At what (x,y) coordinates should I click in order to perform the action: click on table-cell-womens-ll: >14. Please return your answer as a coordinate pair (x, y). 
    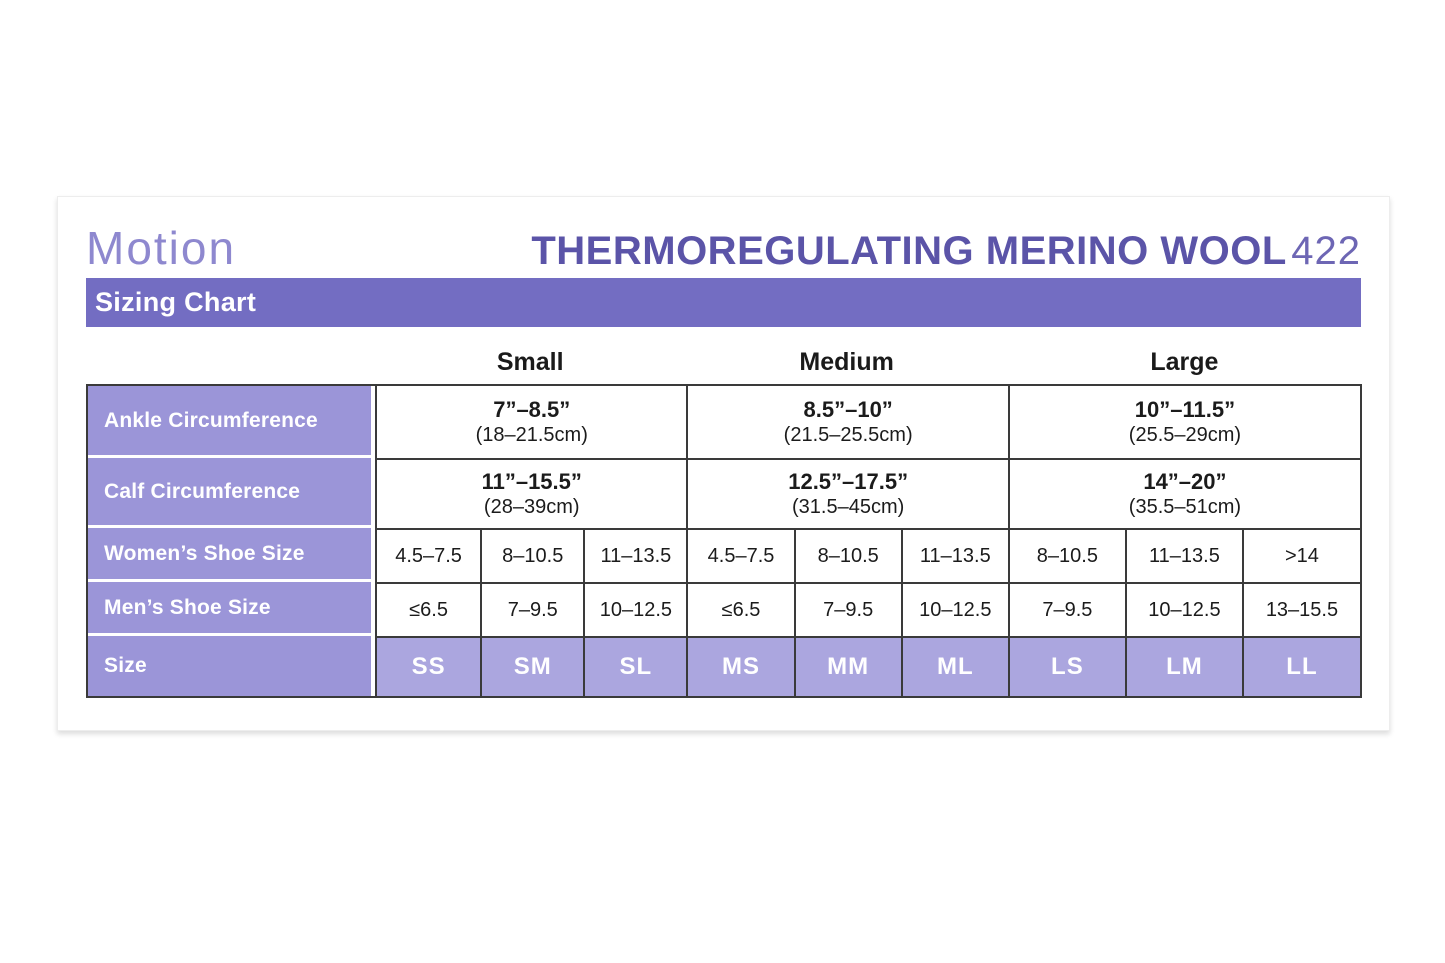
    Looking at the image, I should click on (1300, 555).